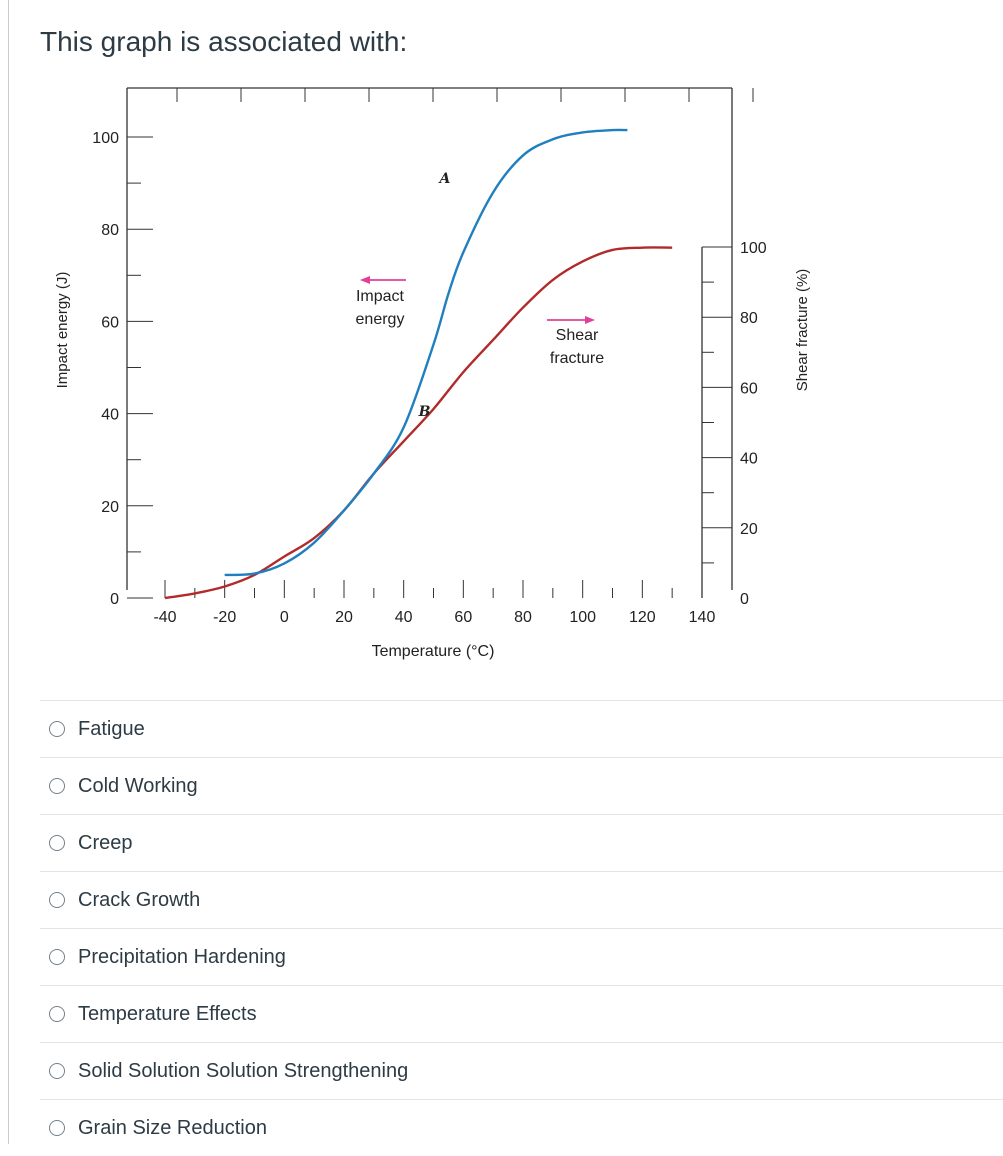 The width and height of the screenshot is (1003, 1156). I want to click on right-axis-tick-label: 40, so click(749, 459).